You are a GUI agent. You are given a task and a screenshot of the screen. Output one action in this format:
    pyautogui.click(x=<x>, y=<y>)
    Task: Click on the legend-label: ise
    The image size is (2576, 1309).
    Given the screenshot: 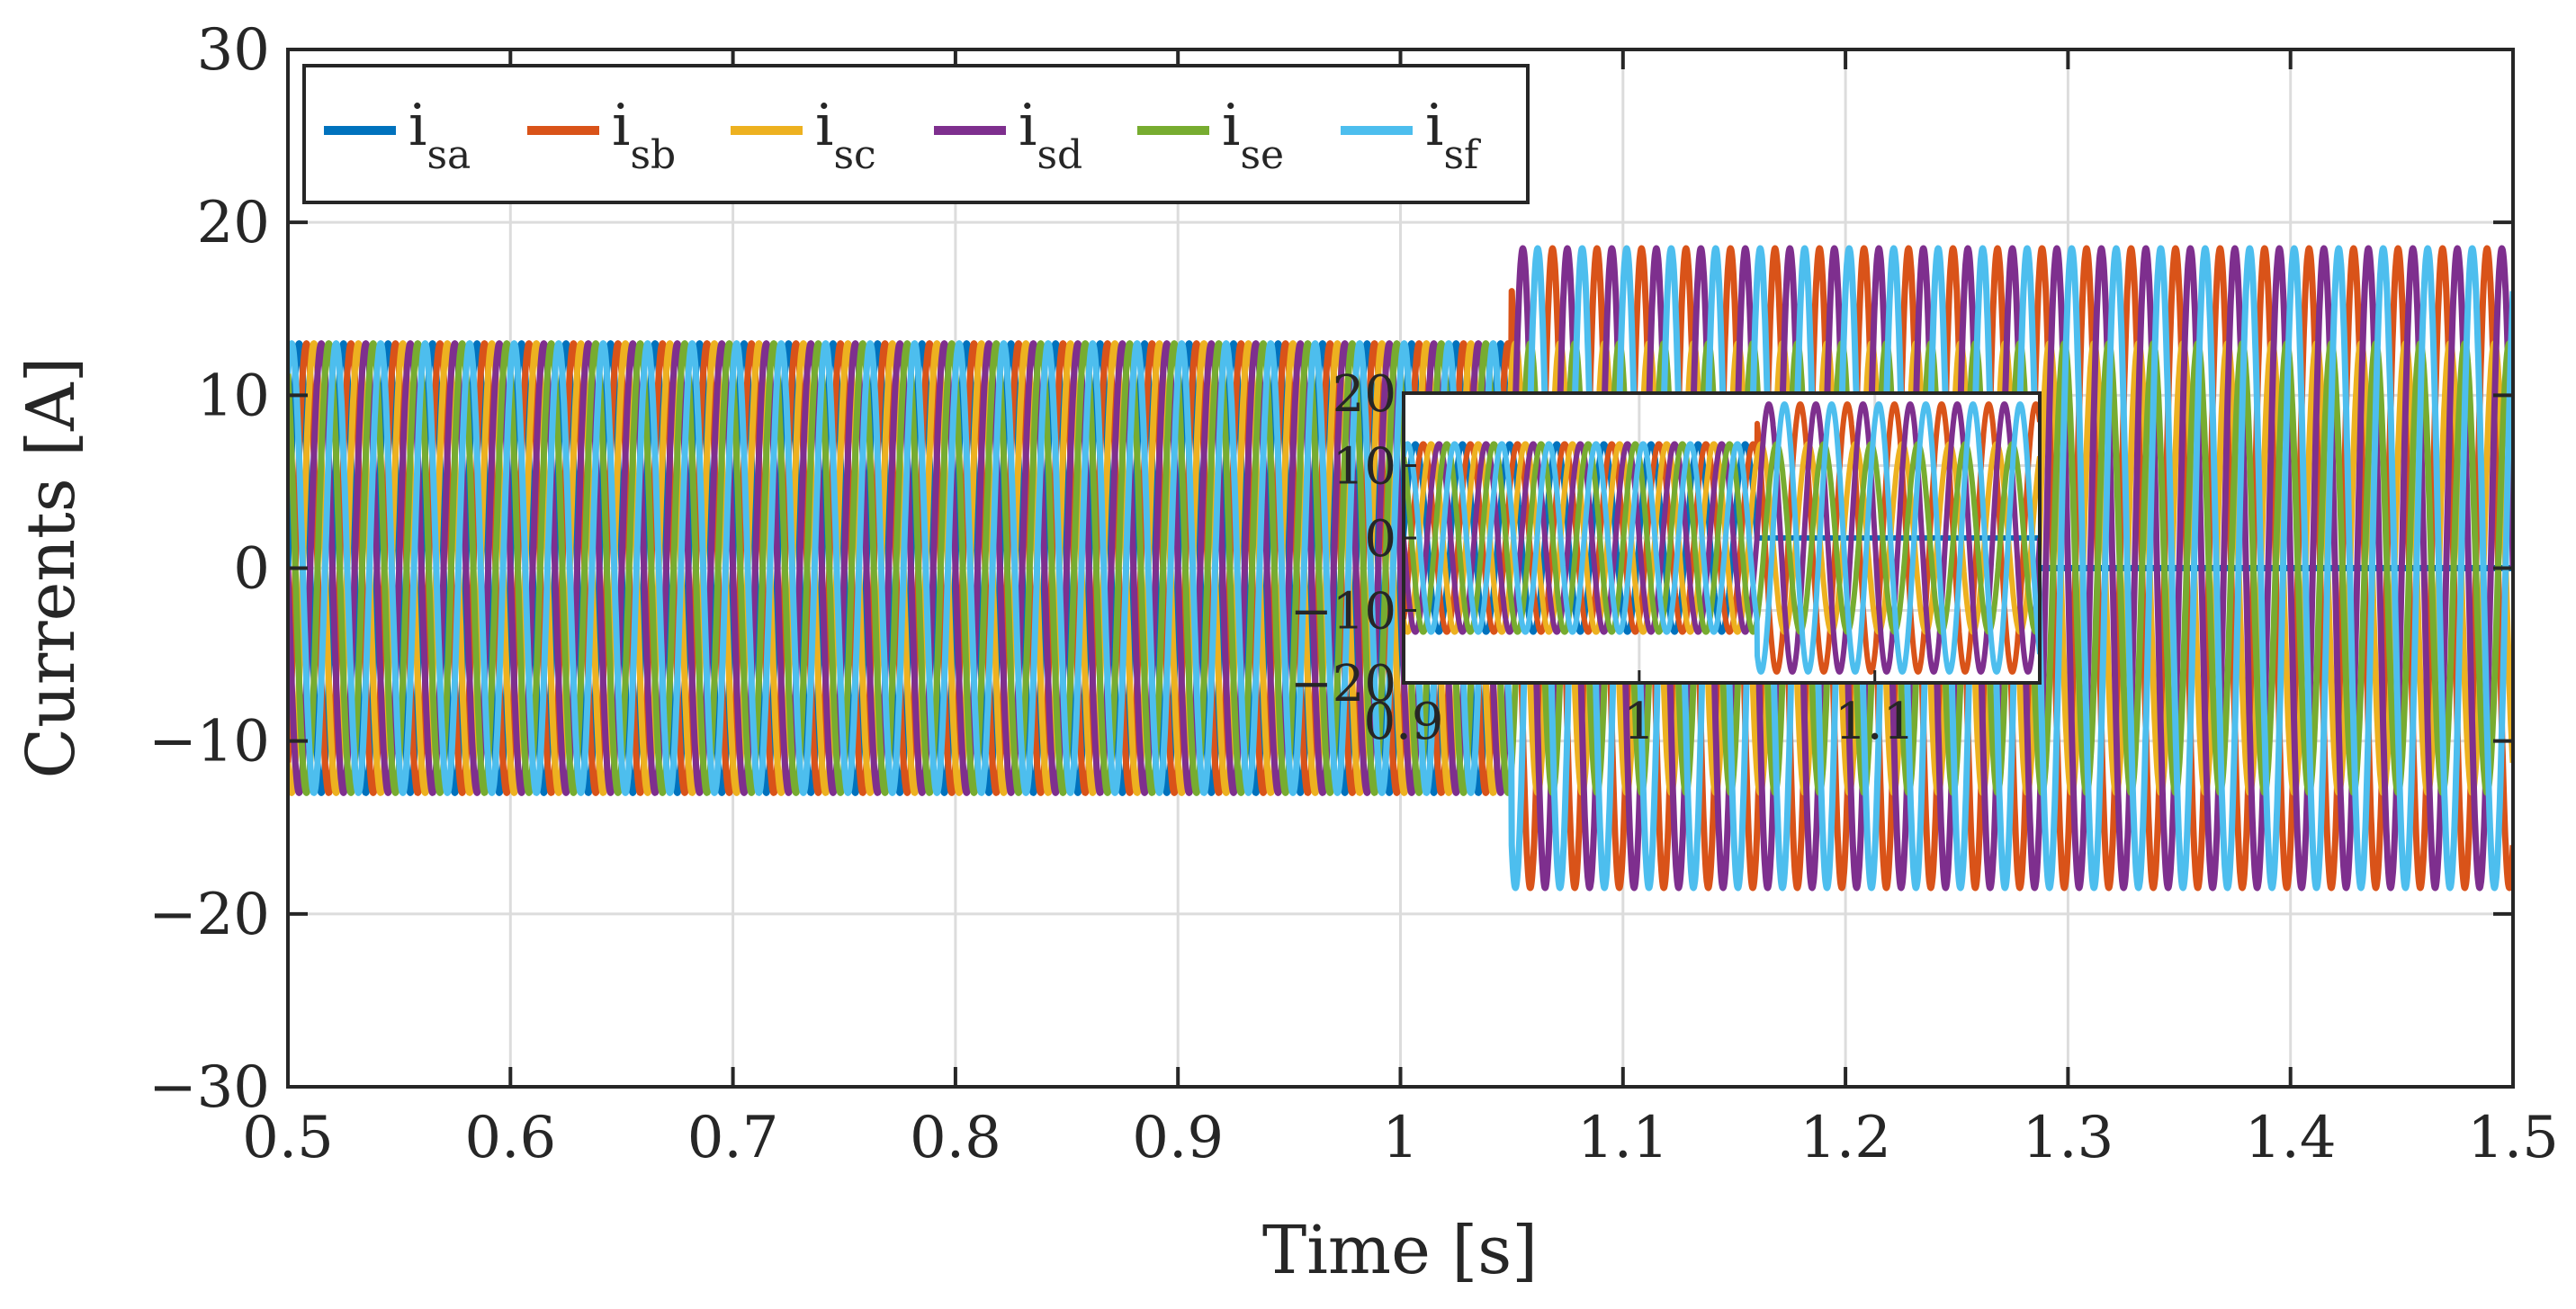 What is the action you would take?
    pyautogui.click(x=1253, y=135)
    